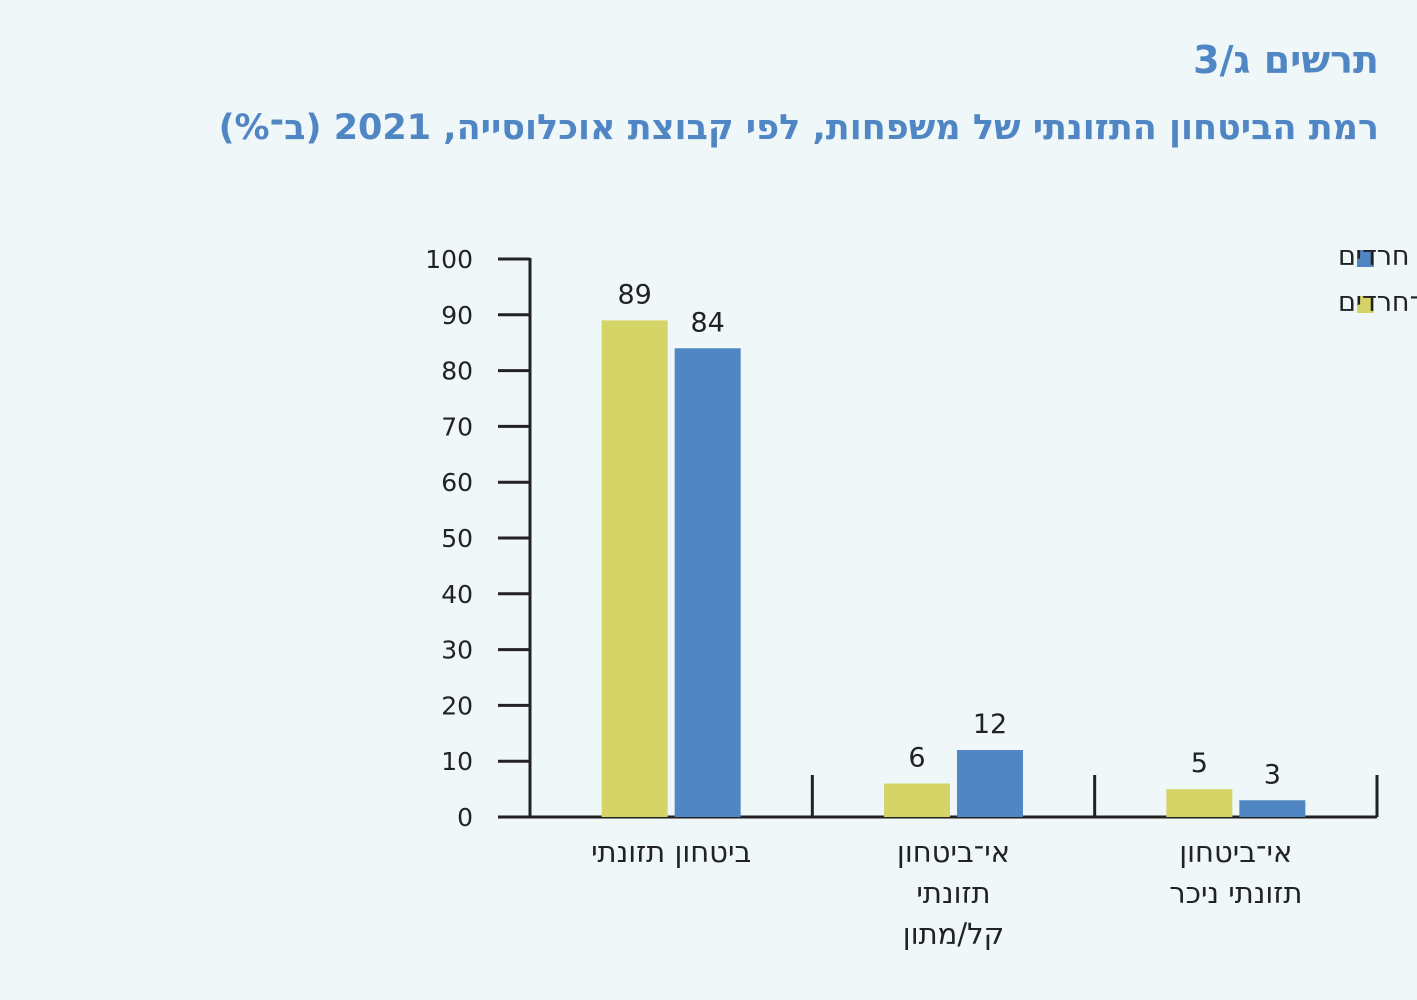 This screenshot has height=1000, width=1417. What do you see at coordinates (465, 817) in the screenshot?
I see `y-tick-label: 0` at bounding box center [465, 817].